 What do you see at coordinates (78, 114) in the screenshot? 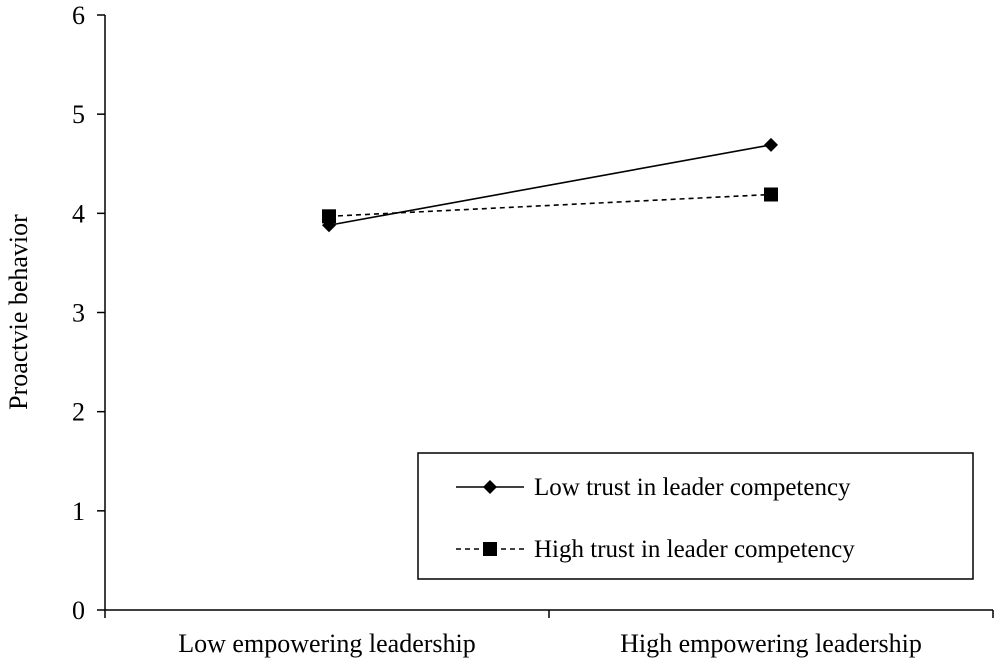
I see `y-tick-label: 5` at bounding box center [78, 114].